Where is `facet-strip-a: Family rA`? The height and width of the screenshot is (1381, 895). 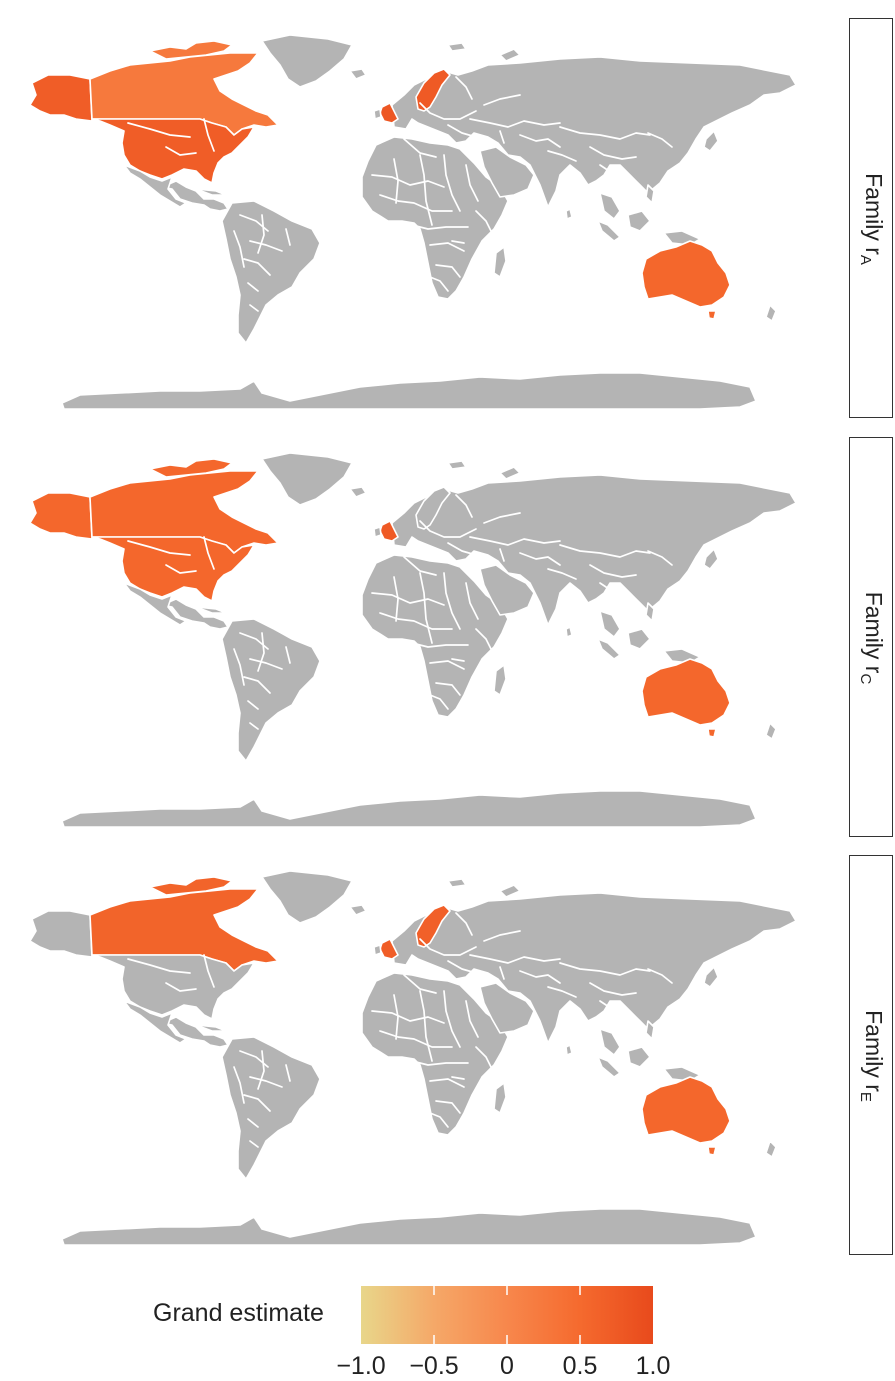
facet-strip-a: Family rA is located at coordinates (871, 218).